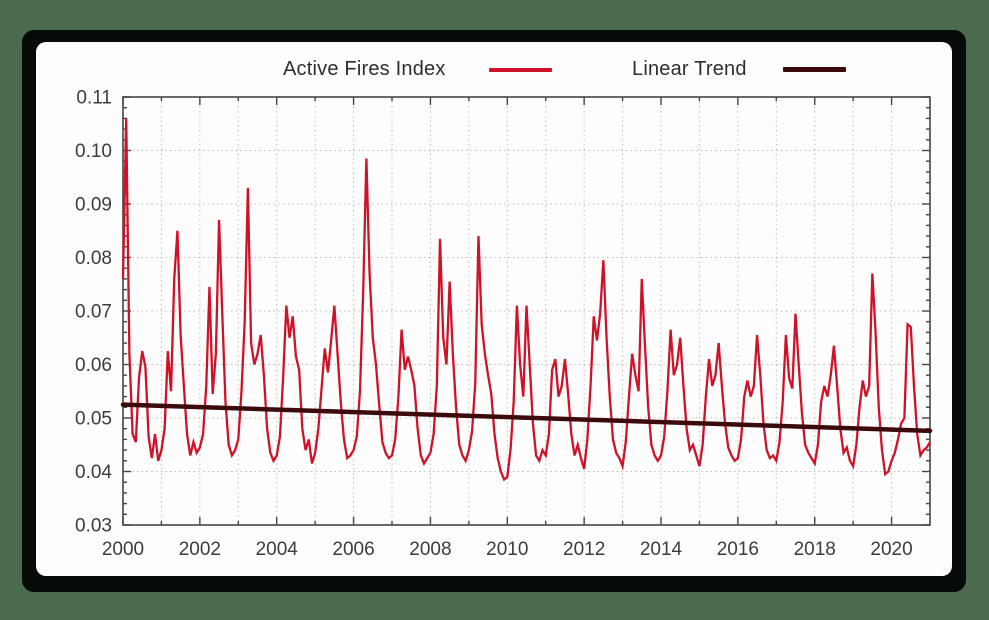  I want to click on legend-label-active-fires: Active Fires Index, so click(364, 69).